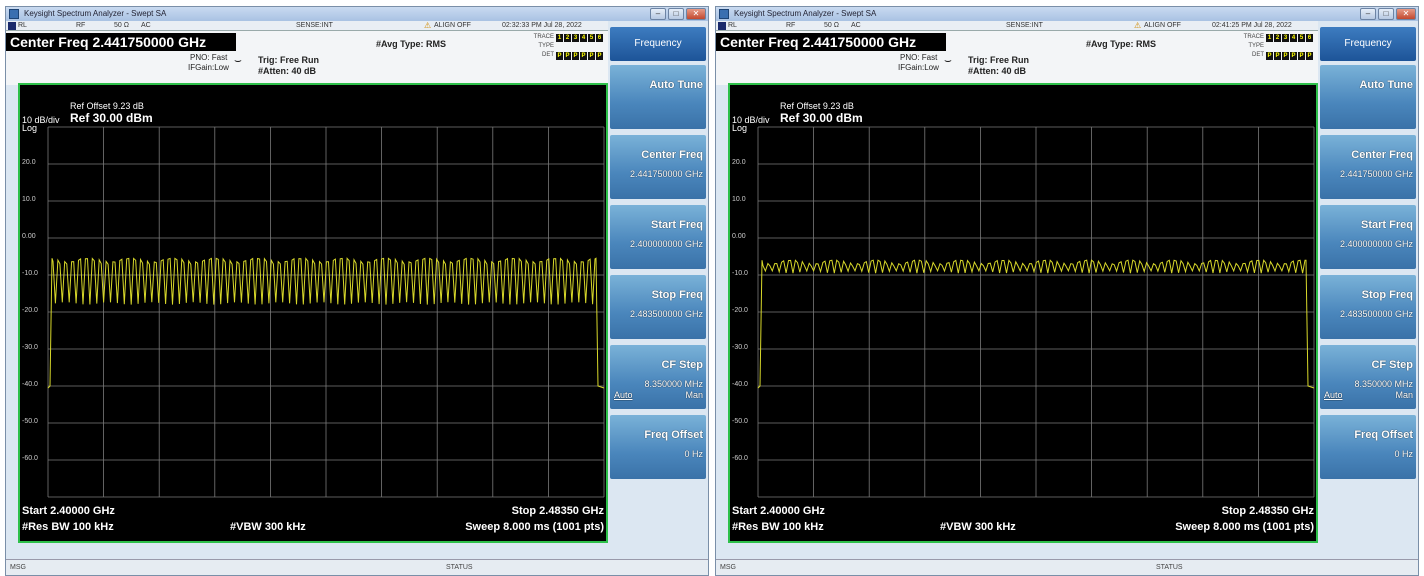  I want to click on type-label: TYPE, so click(546, 46).